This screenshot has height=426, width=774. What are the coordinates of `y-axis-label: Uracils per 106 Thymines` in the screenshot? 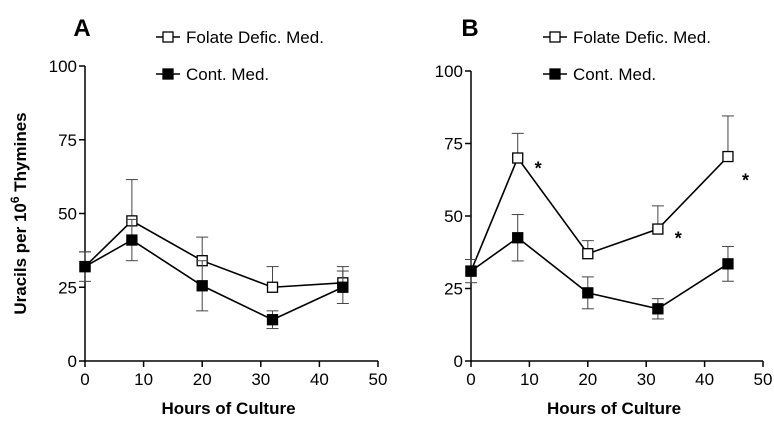 It's located at (19, 213).